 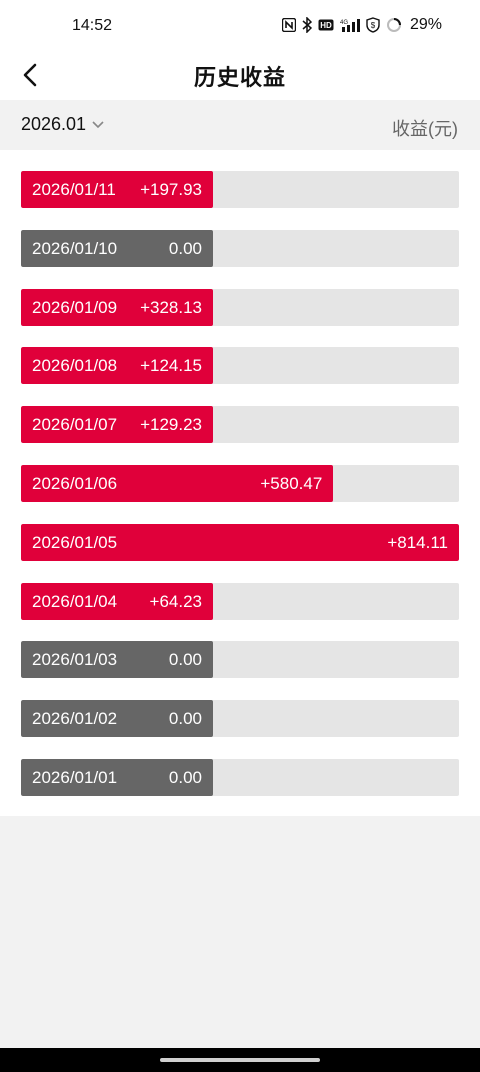 I want to click on earning-value: +328.13, so click(x=171, y=307).